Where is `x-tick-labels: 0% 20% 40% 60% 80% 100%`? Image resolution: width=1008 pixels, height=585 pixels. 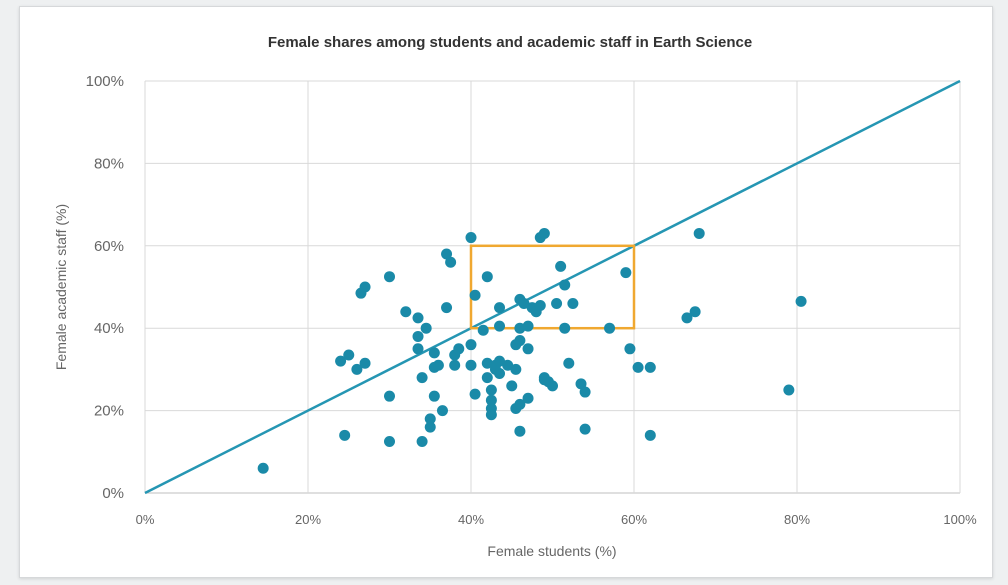
x-tick-labels: 0% 20% 40% 60% 80% 100% is located at coordinates (556, 519).